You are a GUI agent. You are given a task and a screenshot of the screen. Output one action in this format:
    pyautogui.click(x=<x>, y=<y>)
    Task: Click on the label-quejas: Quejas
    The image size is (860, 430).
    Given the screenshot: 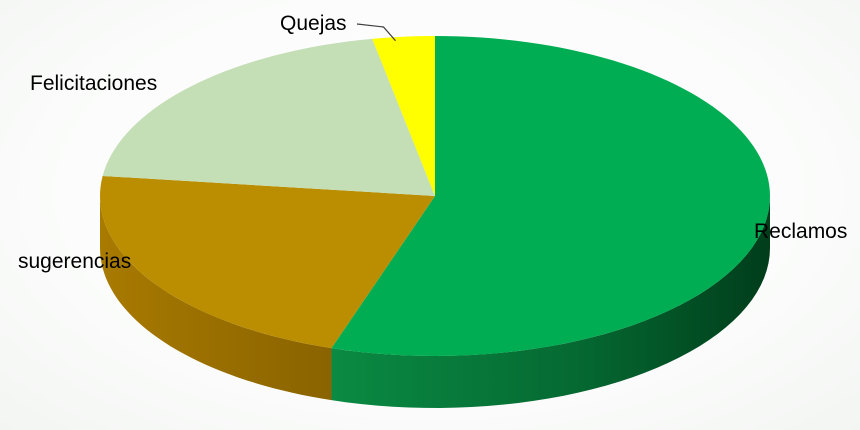 What is the action you would take?
    pyautogui.click(x=313, y=23)
    